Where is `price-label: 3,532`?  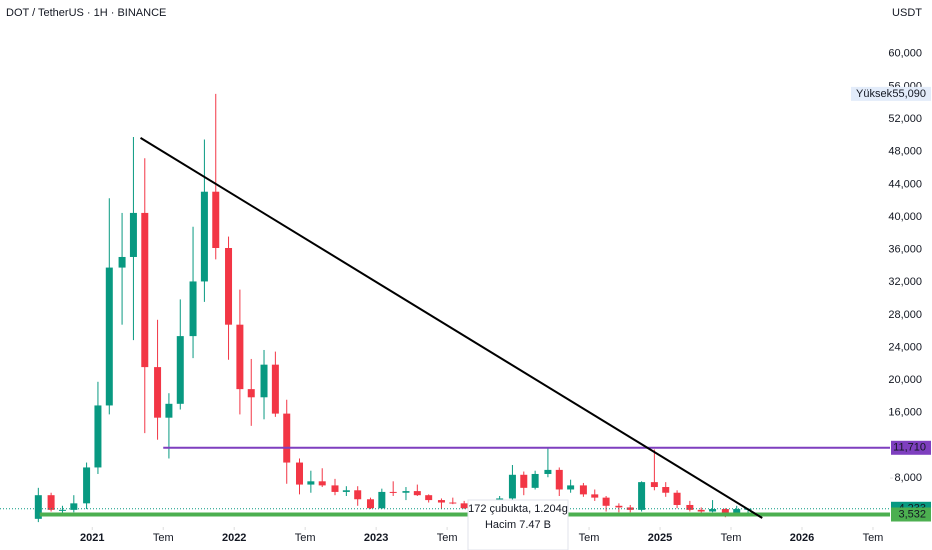 price-label: 3,532 is located at coordinates (912, 514).